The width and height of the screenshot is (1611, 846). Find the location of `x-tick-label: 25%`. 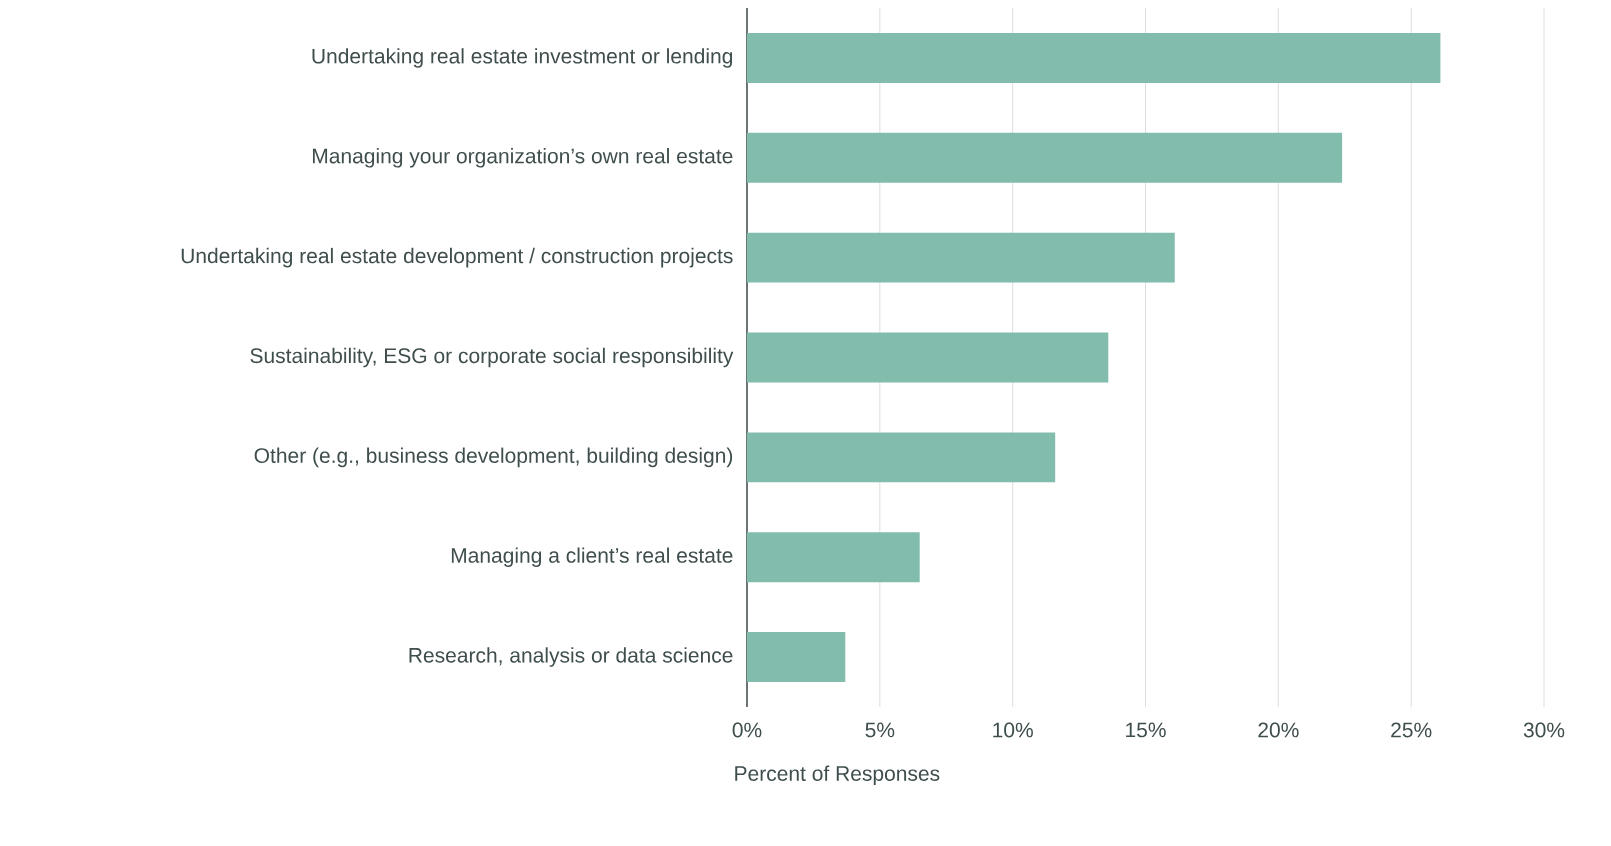

x-tick-label: 25% is located at coordinates (1411, 730).